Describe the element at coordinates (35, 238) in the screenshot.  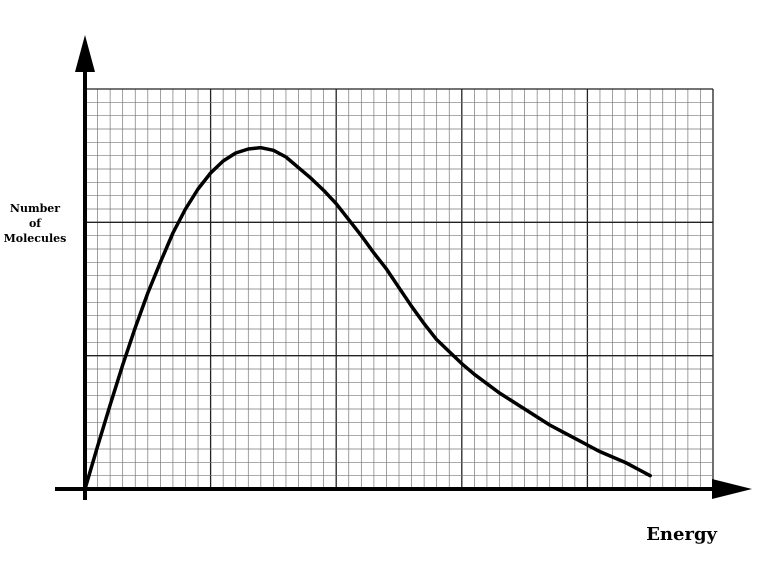
I see `y-axis-label-line-3: Molecules` at that location.